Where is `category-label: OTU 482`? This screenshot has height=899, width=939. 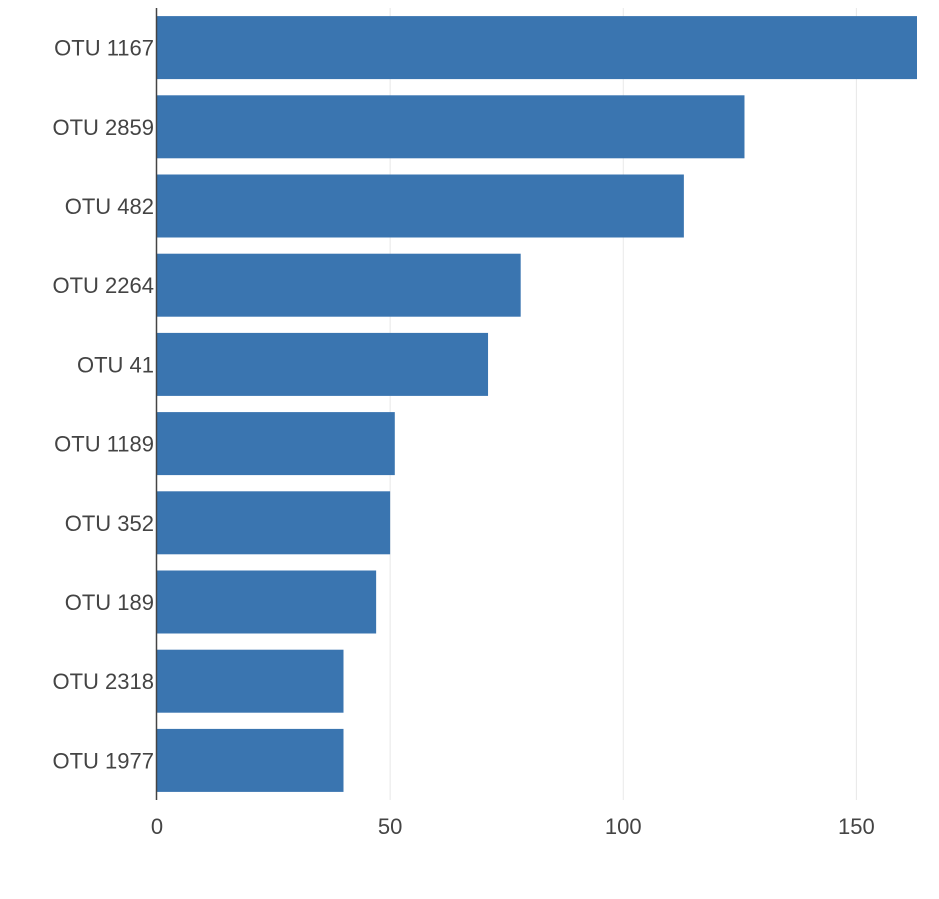 category-label: OTU 482 is located at coordinates (109, 206).